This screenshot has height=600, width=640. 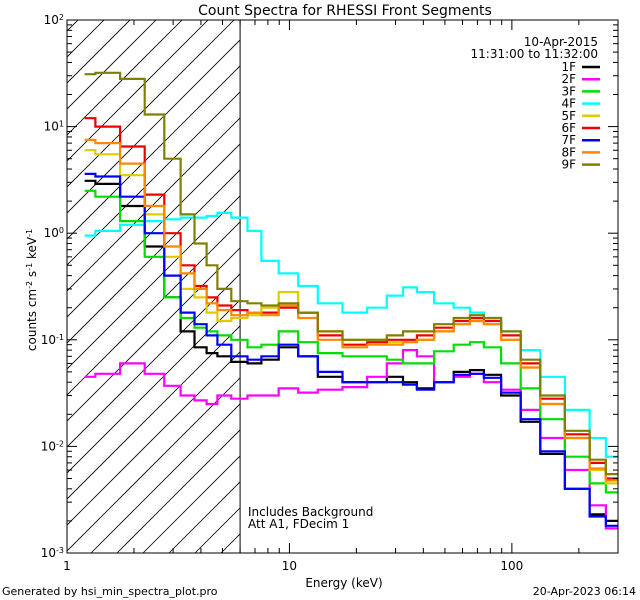 I want to click on x-tick-label: 1, so click(x=67, y=566).